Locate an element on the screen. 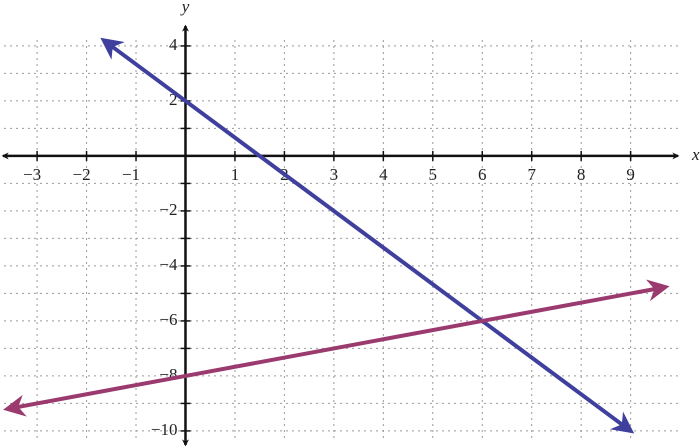  y-axis-label: y is located at coordinates (185, 8).